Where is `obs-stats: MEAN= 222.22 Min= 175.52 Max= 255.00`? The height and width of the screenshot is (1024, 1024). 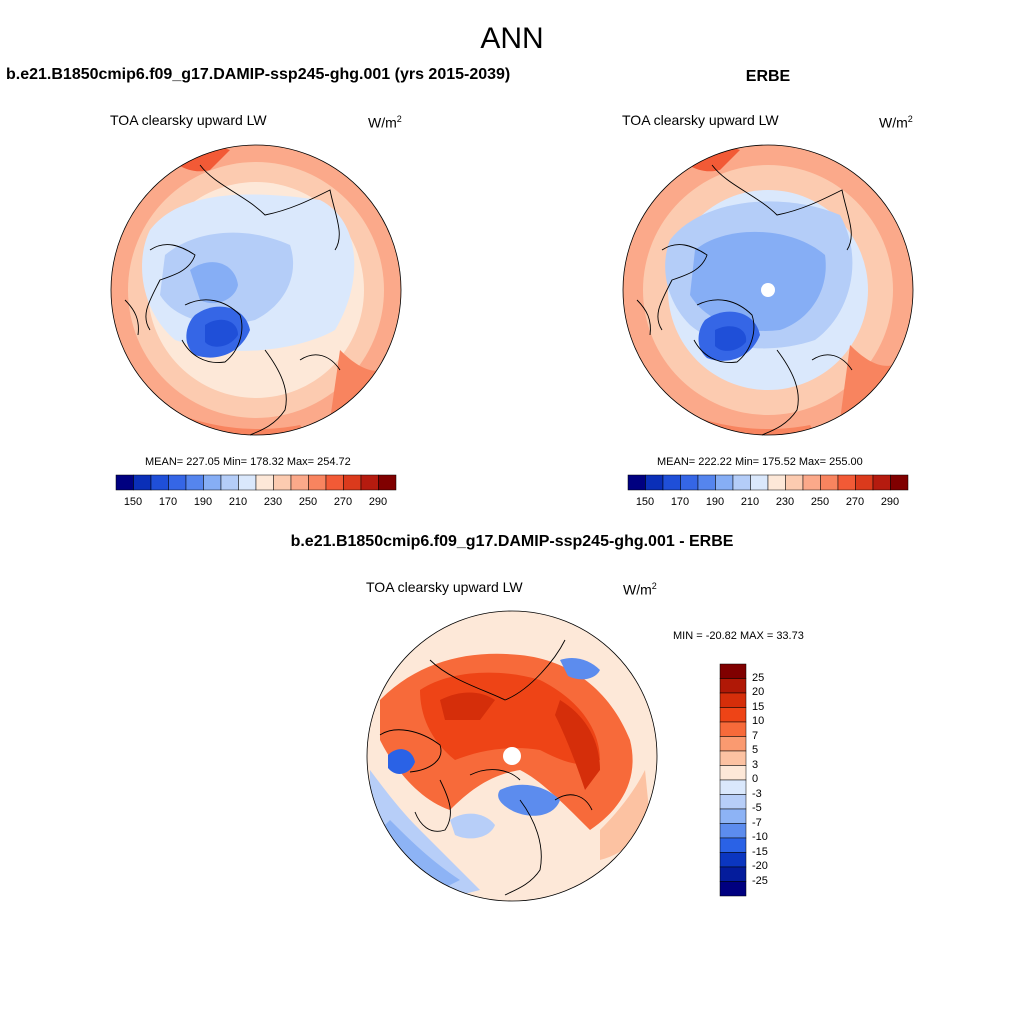 obs-stats: MEAN= 222.22 Min= 175.52 Max= 255.00 is located at coordinates (760, 462).